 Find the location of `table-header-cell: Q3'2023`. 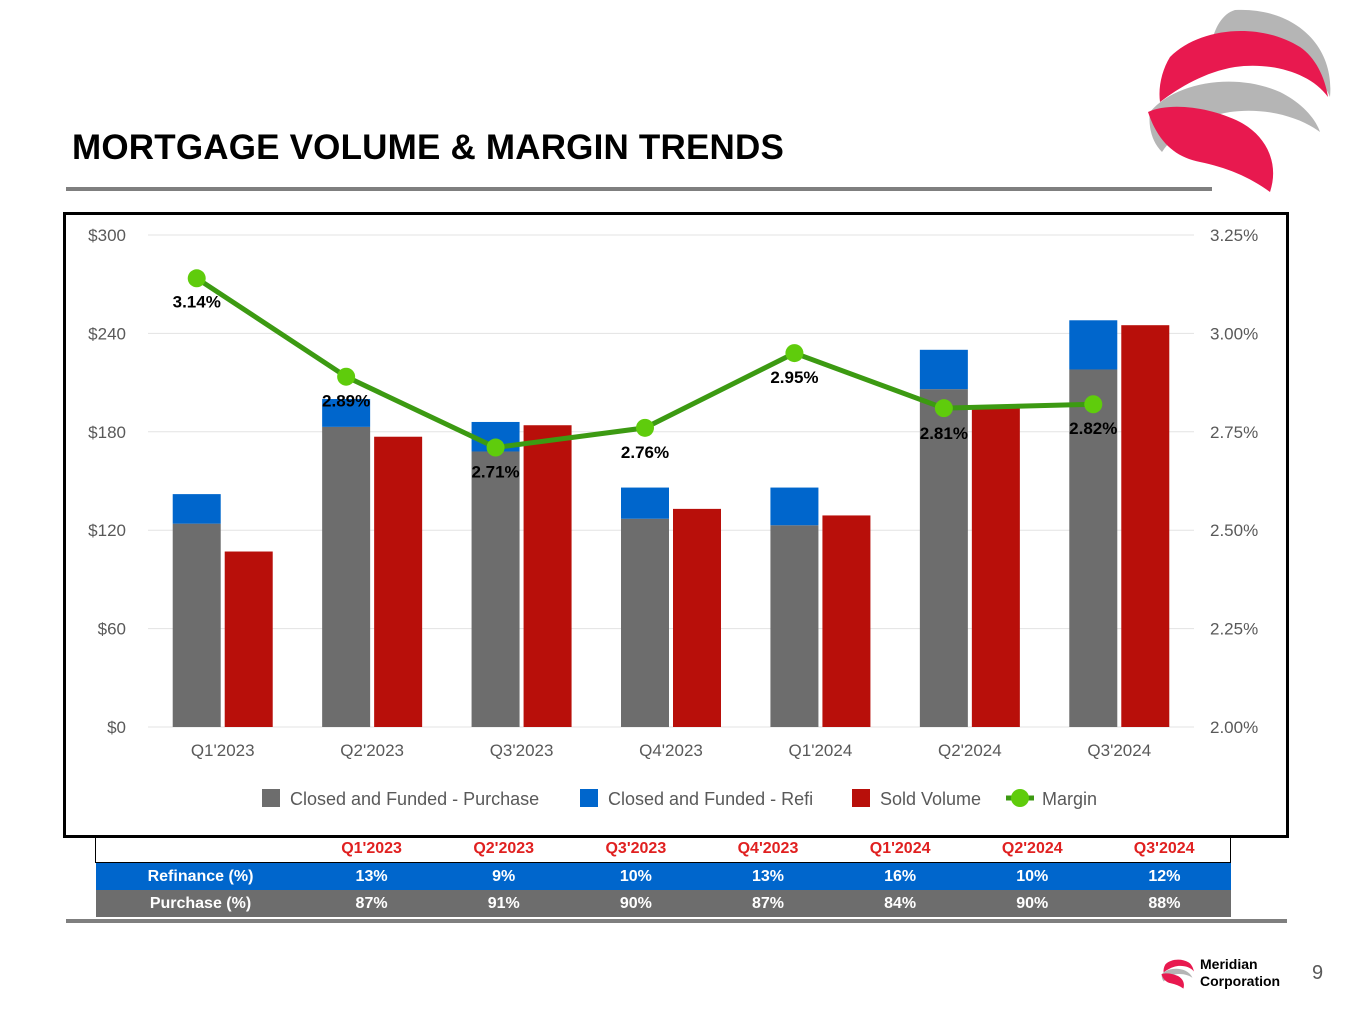

table-header-cell: Q3'2023 is located at coordinates (635, 849).